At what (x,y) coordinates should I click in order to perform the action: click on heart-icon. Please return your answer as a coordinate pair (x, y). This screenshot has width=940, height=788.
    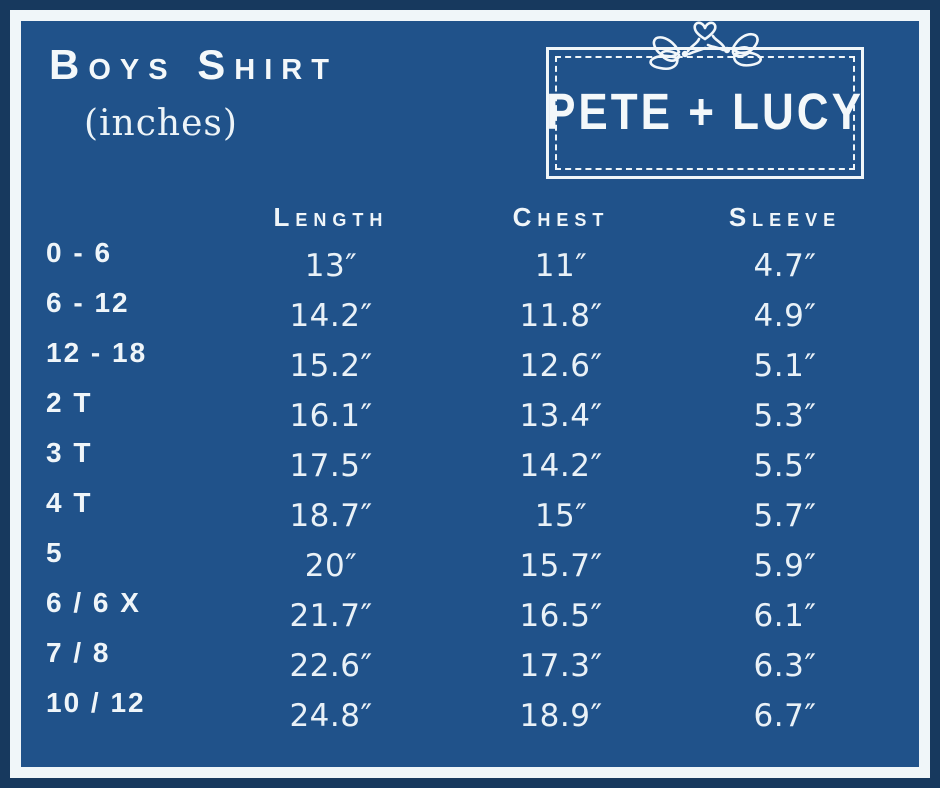
    Looking at the image, I should click on (705, 31).